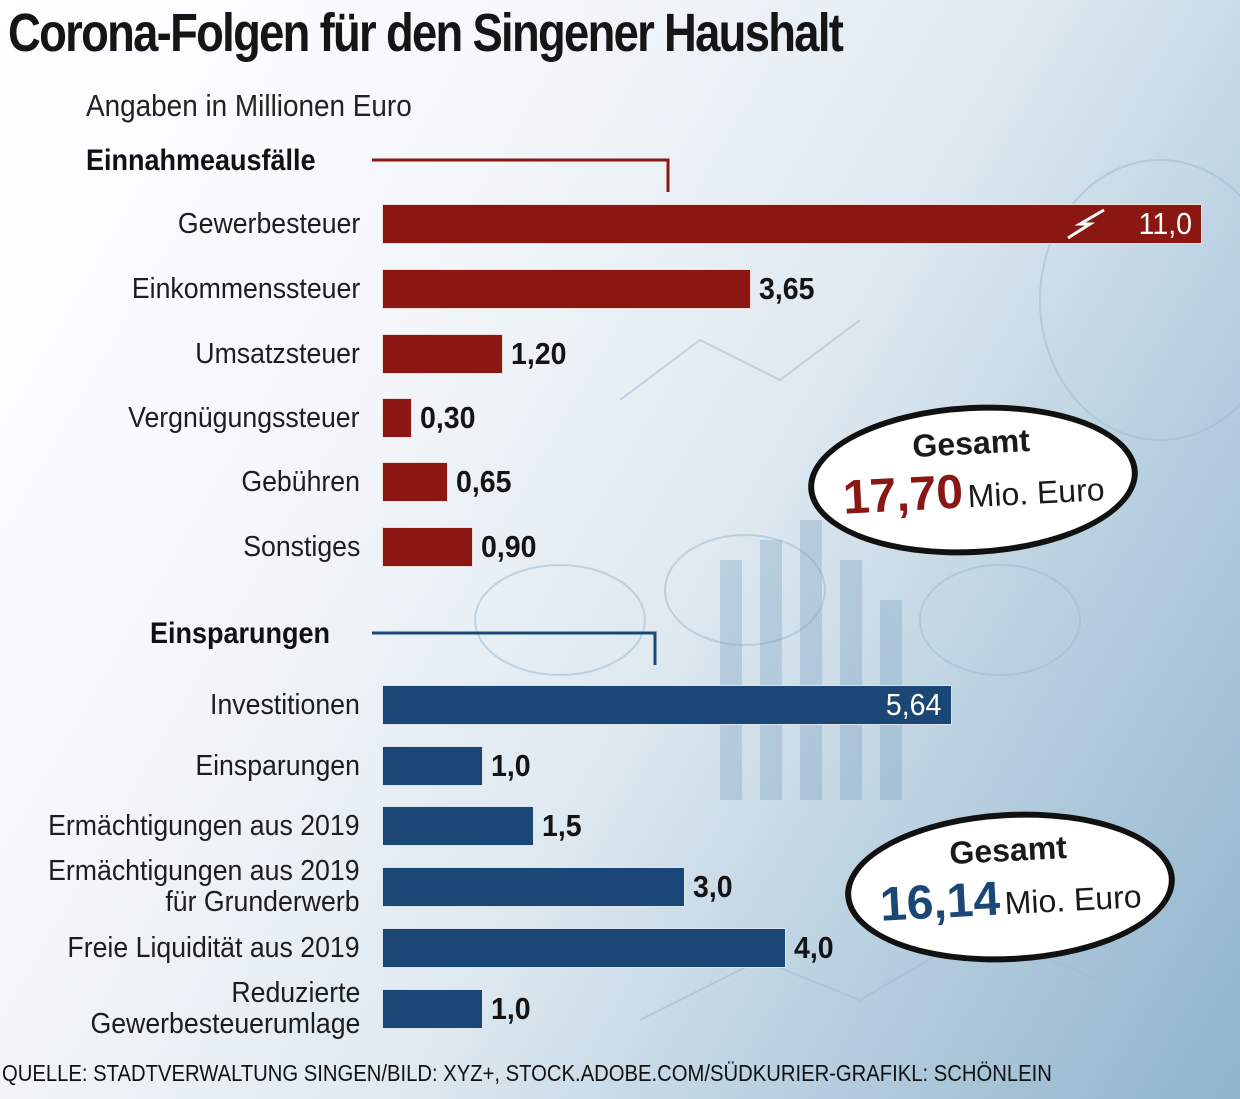 The height and width of the screenshot is (1099, 1240). I want to click on total-einspar-badge: Gesamt 16,14 Mio. Euro, so click(1010, 887).